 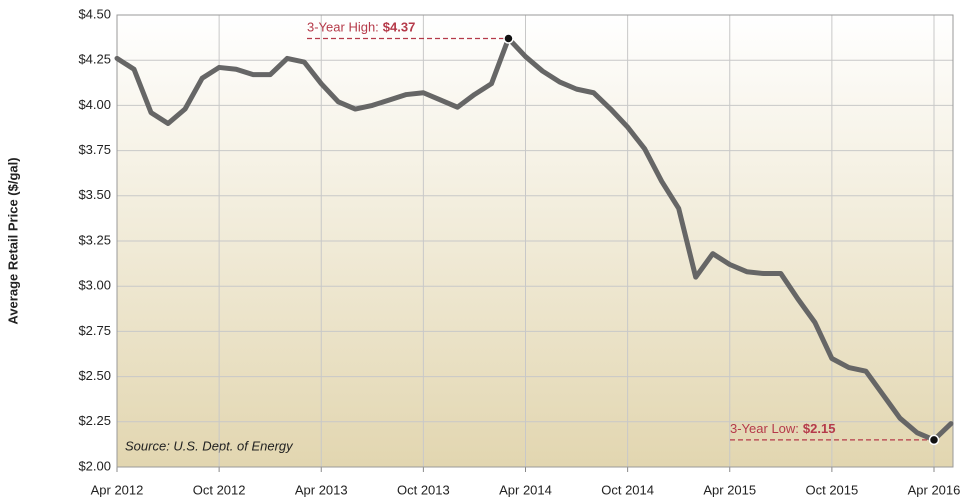 I want to click on y-tick-label: $2.00, so click(x=94, y=465).